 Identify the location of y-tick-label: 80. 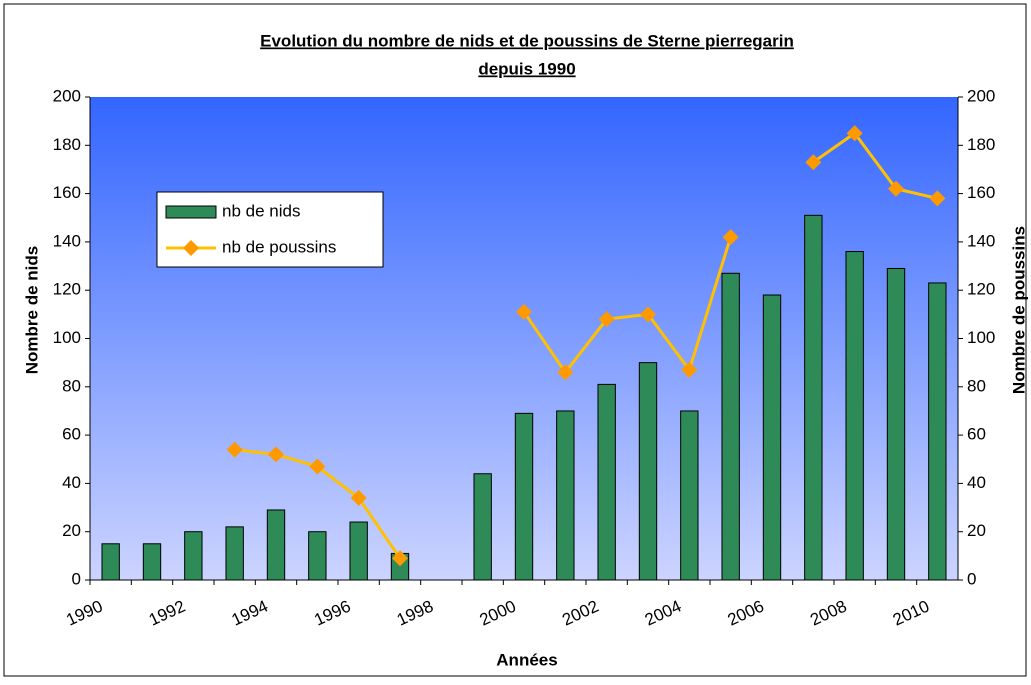
(71, 385).